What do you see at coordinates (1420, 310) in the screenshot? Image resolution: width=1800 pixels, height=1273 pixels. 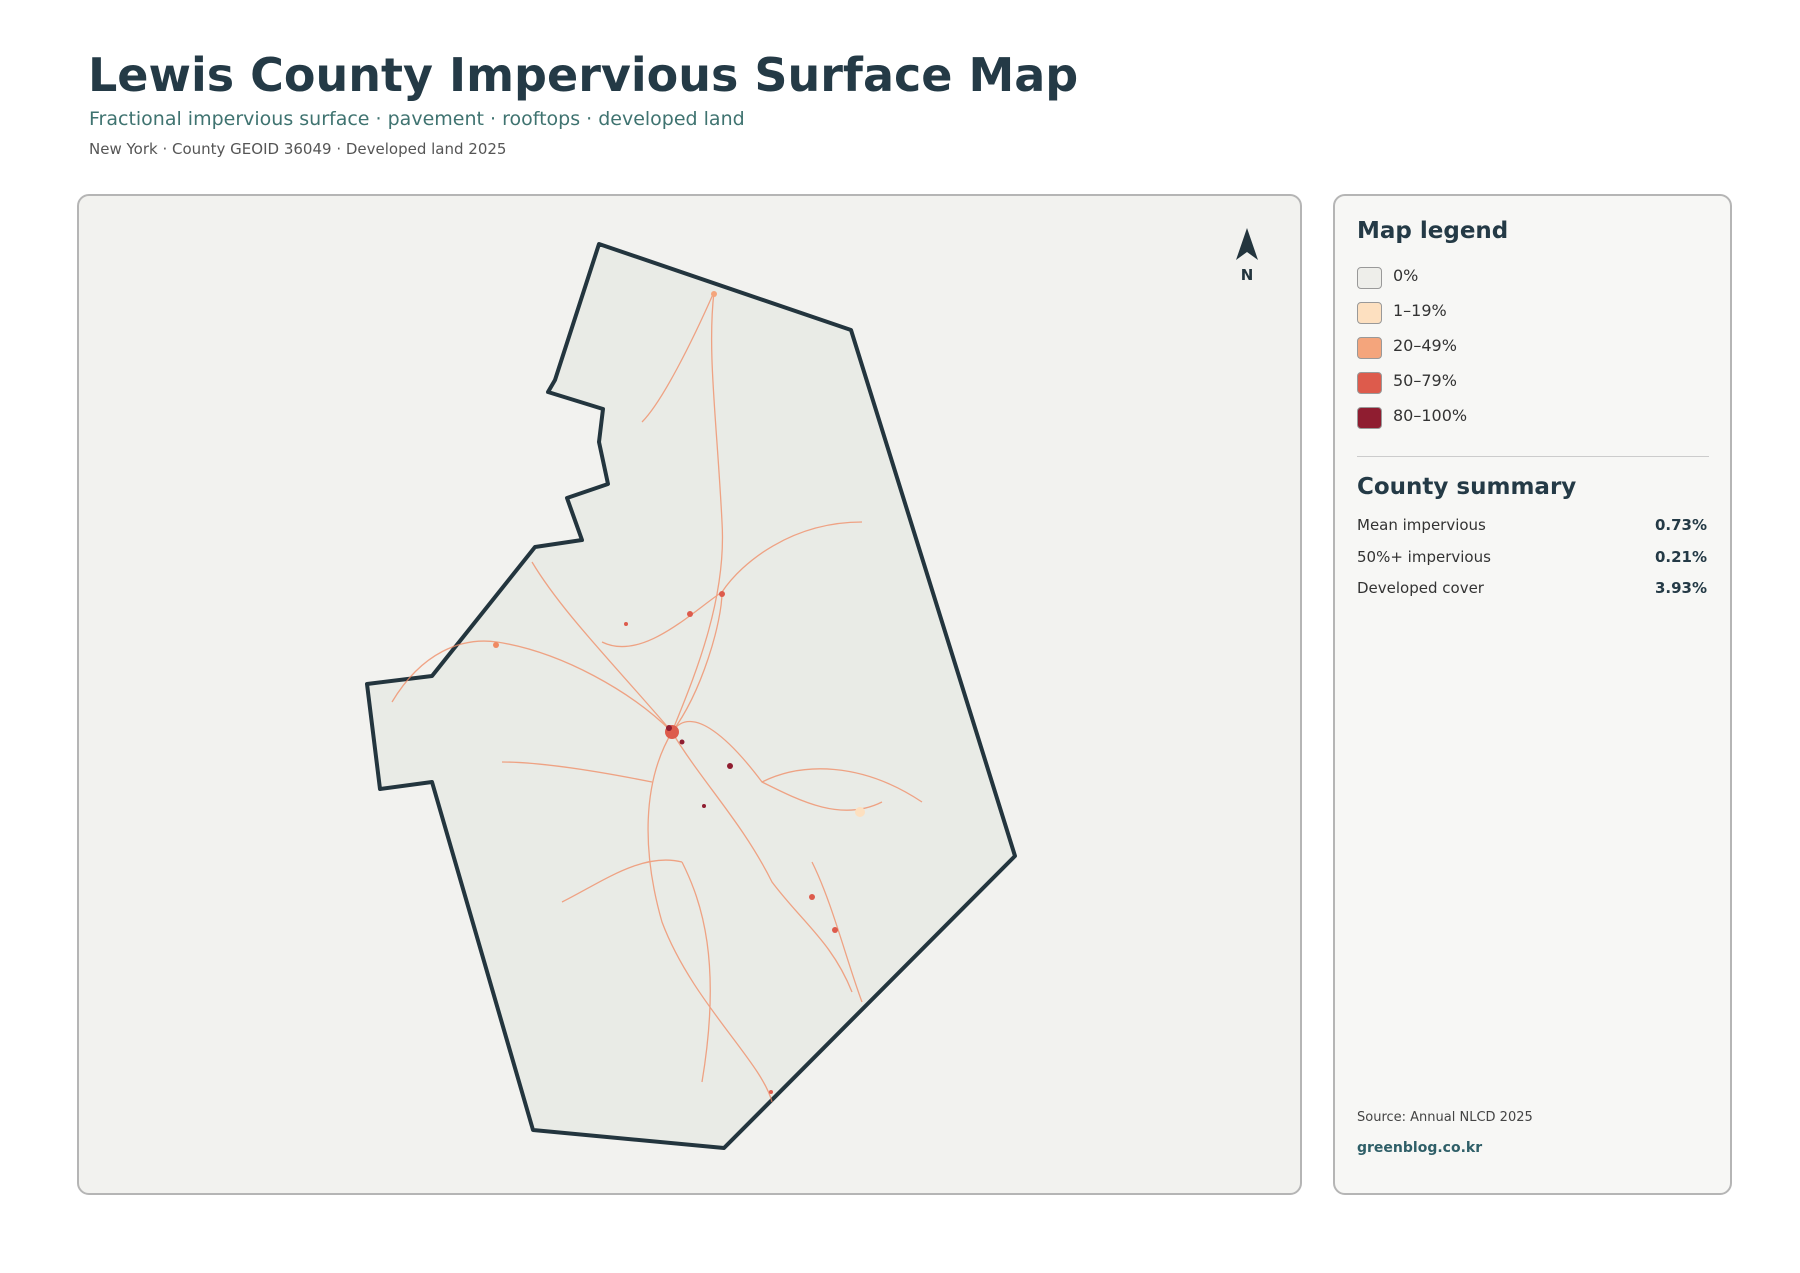 I see `legend-label: 1–19%` at bounding box center [1420, 310].